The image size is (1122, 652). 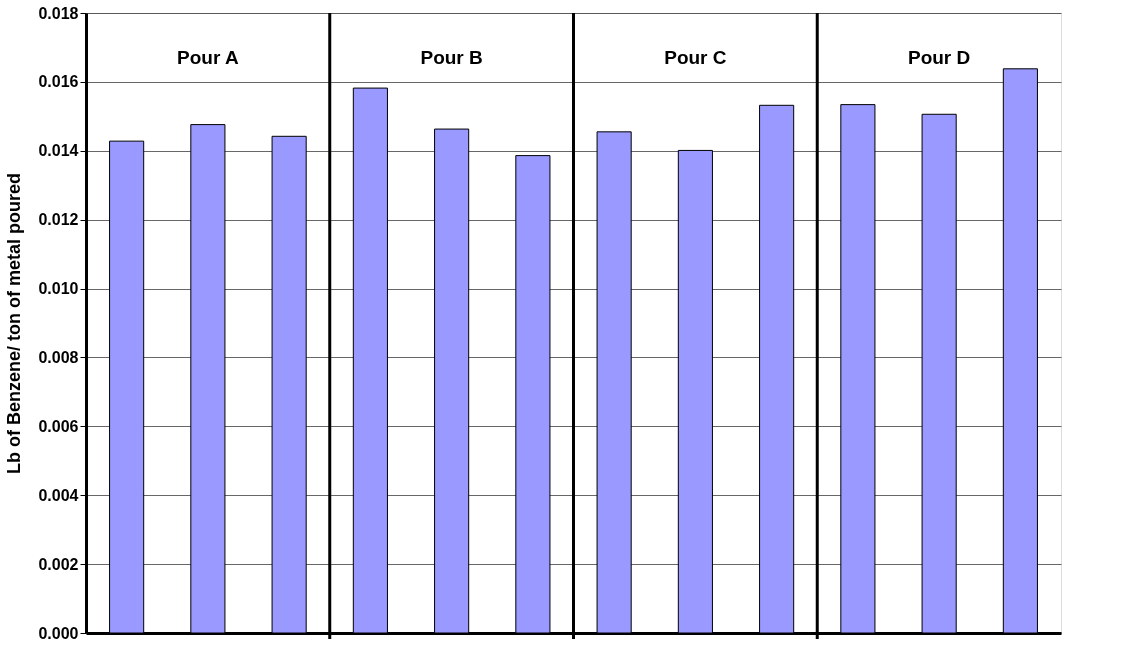 I want to click on y-axis-title: Lb of Benzene/ ton of metal poured, so click(x=14, y=323).